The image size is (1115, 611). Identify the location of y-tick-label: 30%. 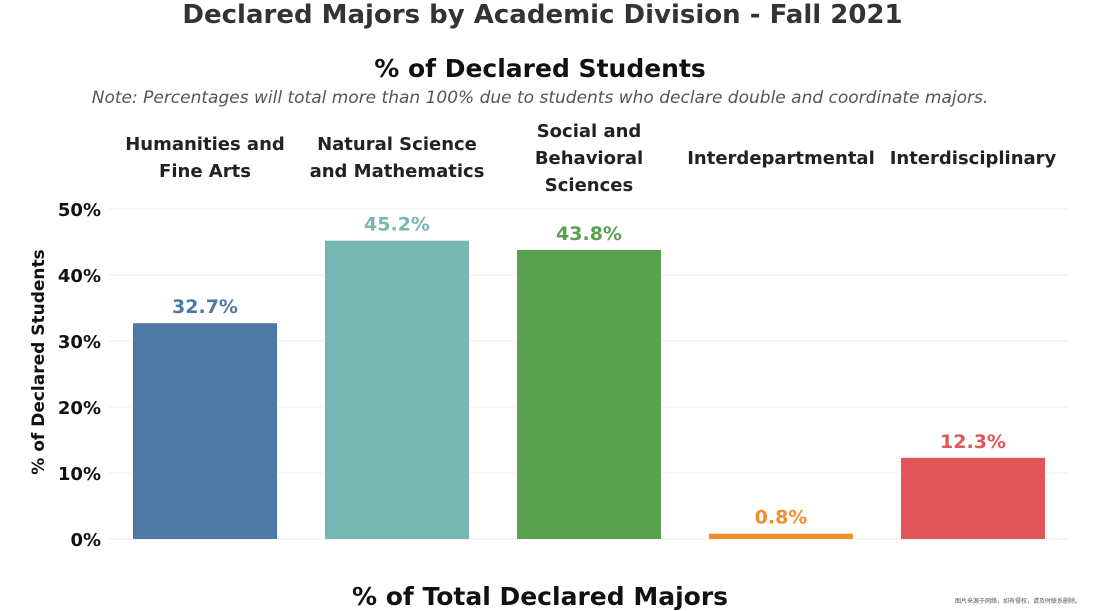
(79, 342).